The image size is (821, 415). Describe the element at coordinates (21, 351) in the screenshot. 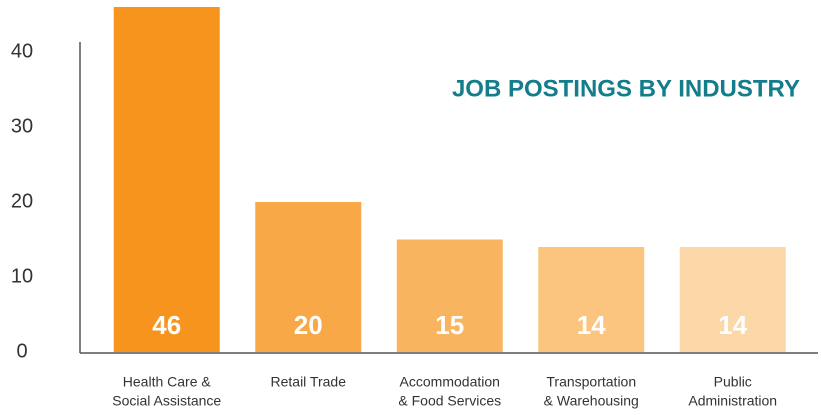

I see `y-tick-label: 0` at that location.